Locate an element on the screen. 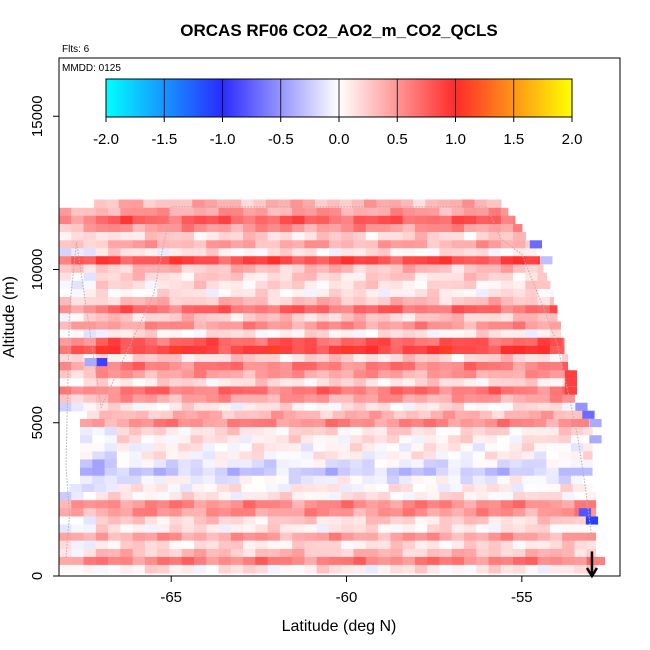 Image resolution: width=650 pixels, height=650 pixels. colorbar-tick-label: -1.5 is located at coordinates (164, 139).